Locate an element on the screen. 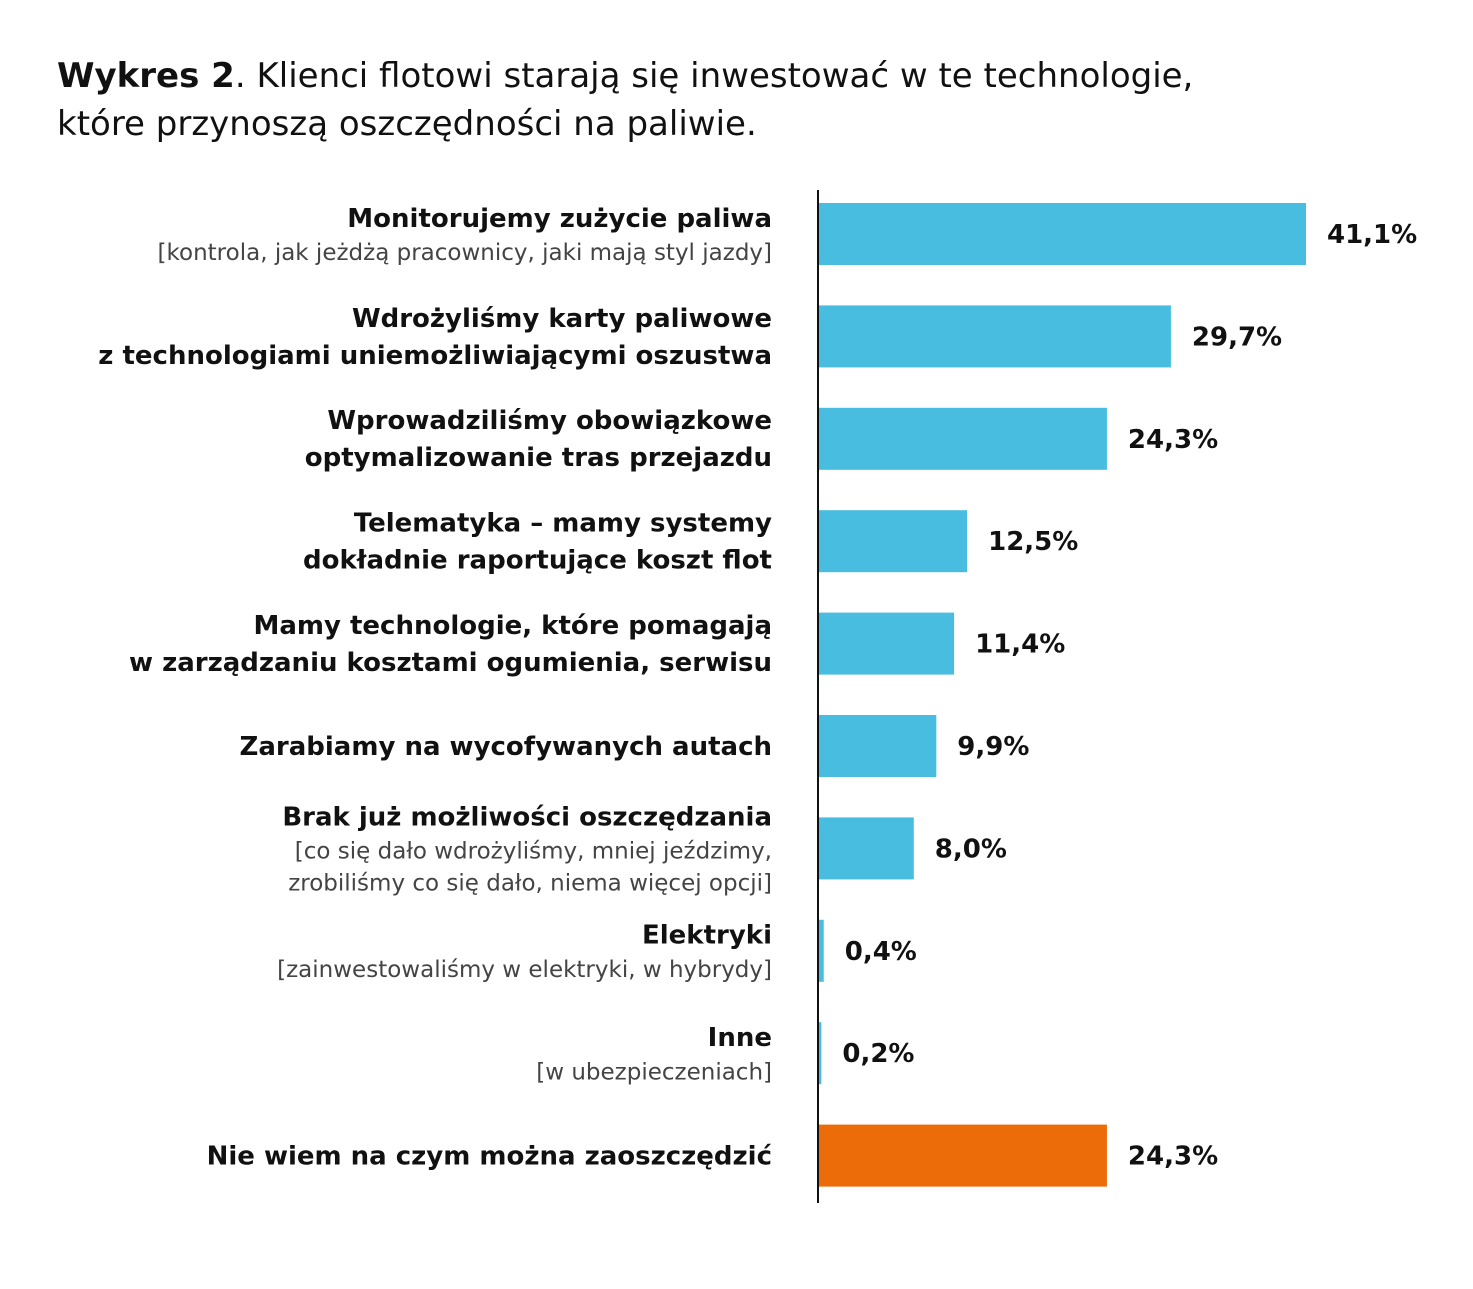 This screenshot has height=1289, width=1473. value-label-9: 0,2% is located at coordinates (878, 1054).